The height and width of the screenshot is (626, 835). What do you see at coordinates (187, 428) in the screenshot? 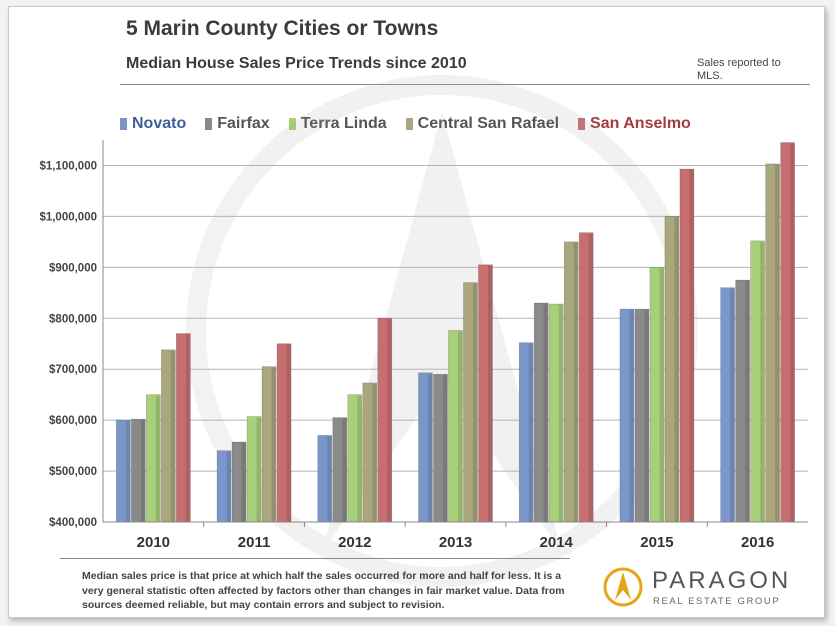
I see `bar-shade-san-anselmo-2010` at bounding box center [187, 428].